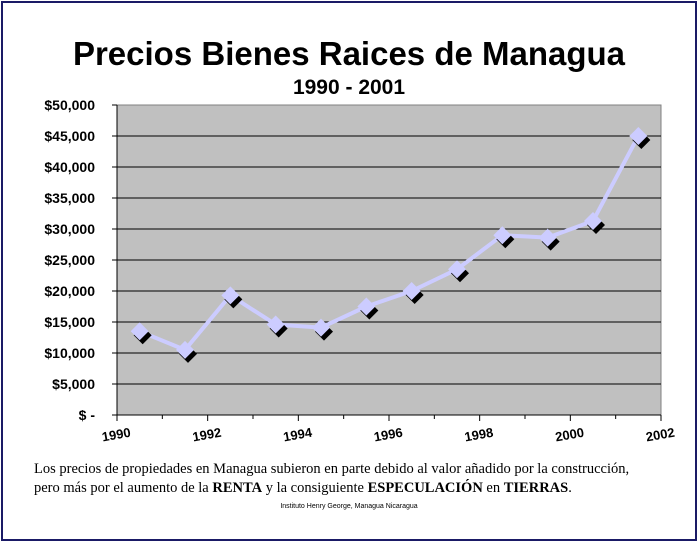 The width and height of the screenshot is (698, 542). I want to click on chart-subtitle: 1990 - 2001, so click(349, 87).